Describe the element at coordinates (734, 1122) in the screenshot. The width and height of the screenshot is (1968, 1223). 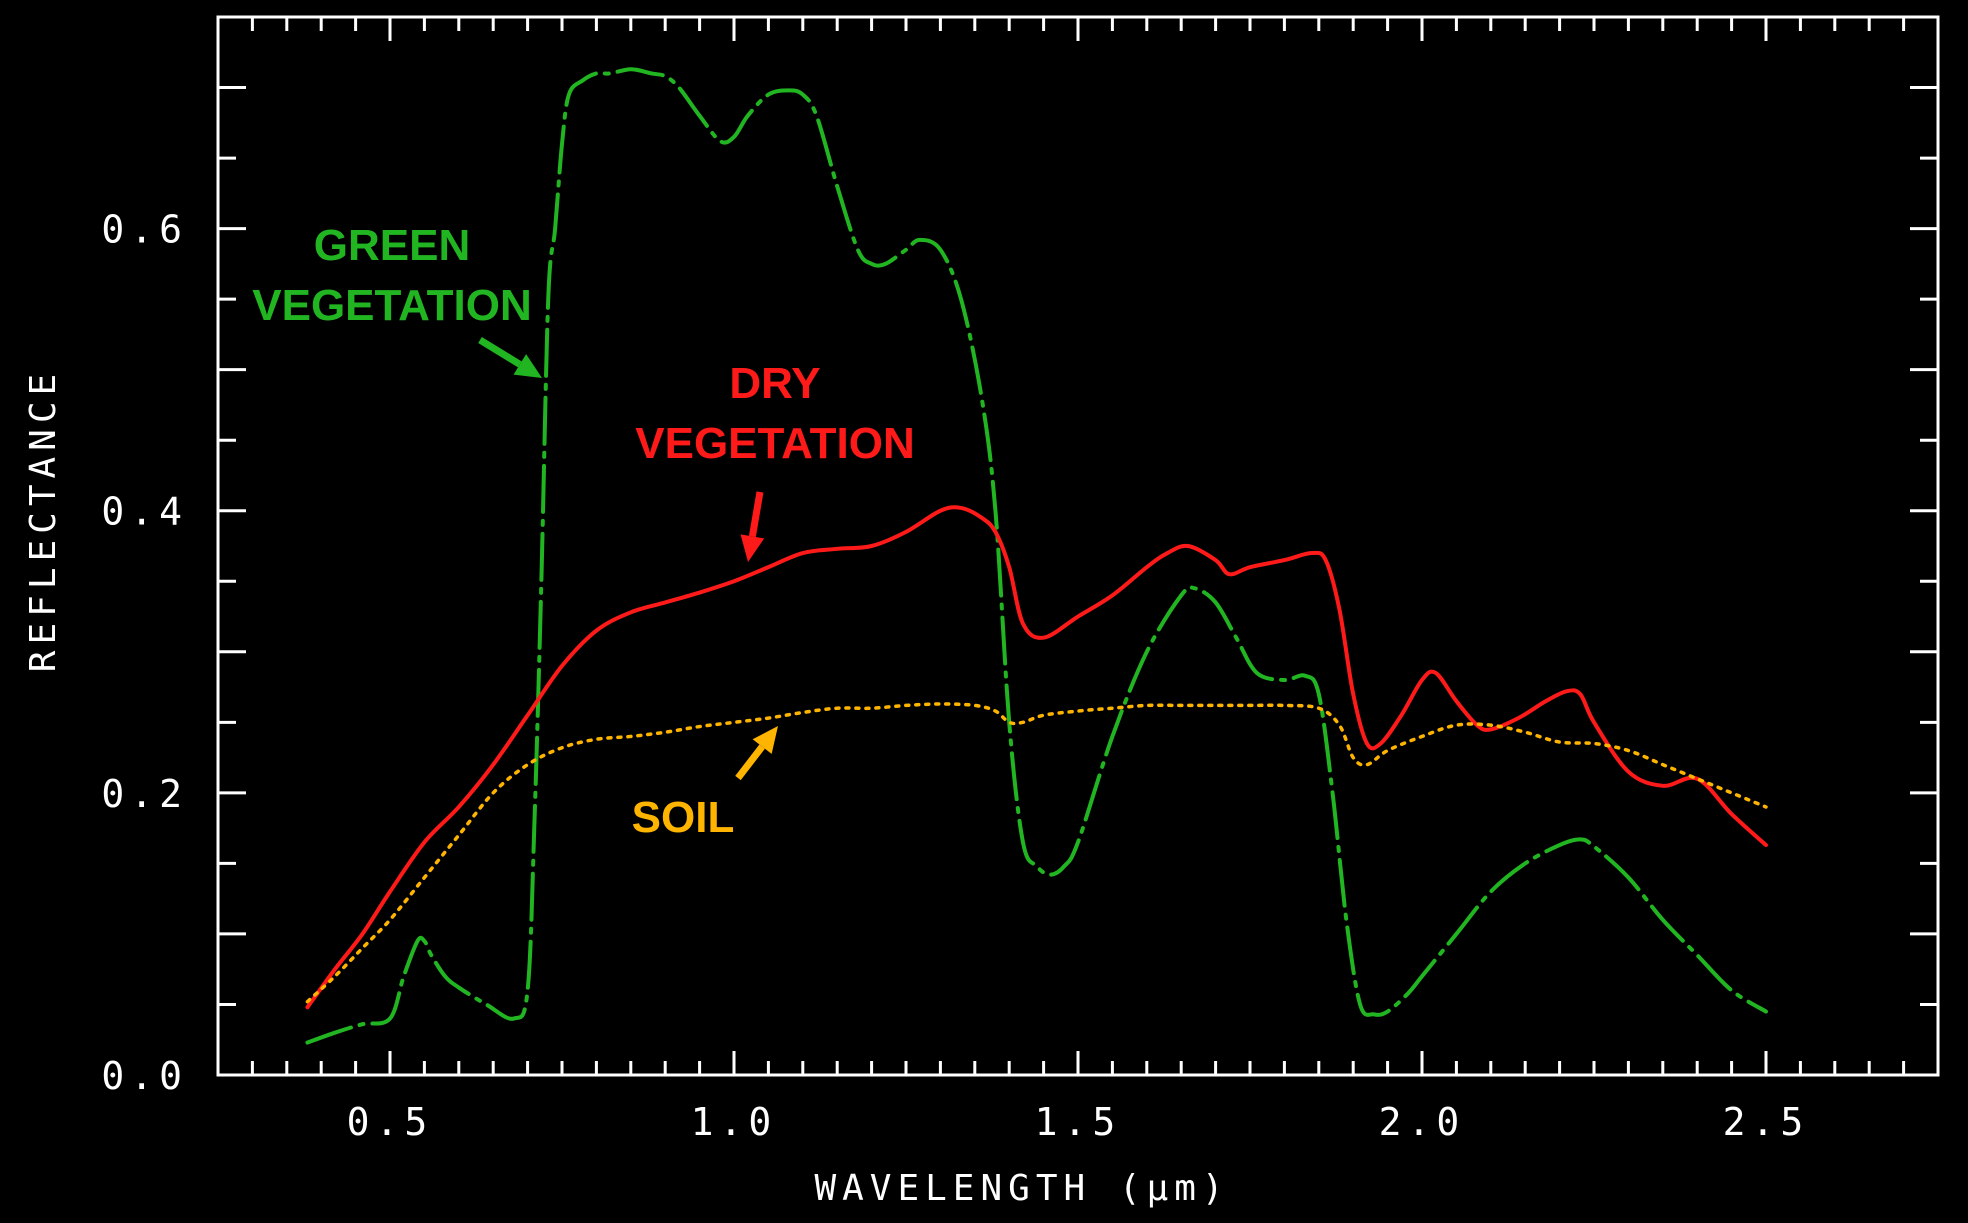
I see `x-tick-label: 1.0` at that location.